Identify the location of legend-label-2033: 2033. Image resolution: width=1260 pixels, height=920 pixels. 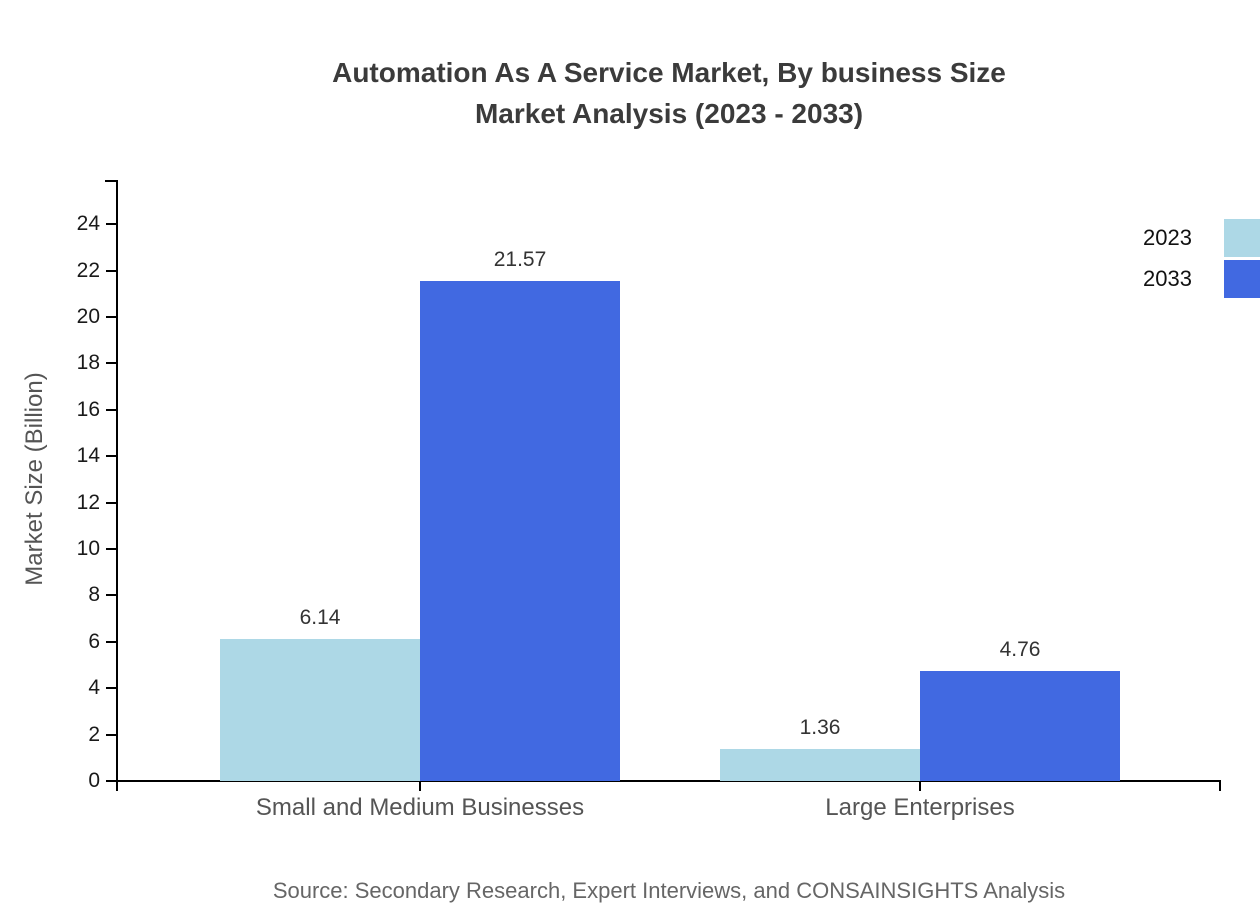
(1167, 278).